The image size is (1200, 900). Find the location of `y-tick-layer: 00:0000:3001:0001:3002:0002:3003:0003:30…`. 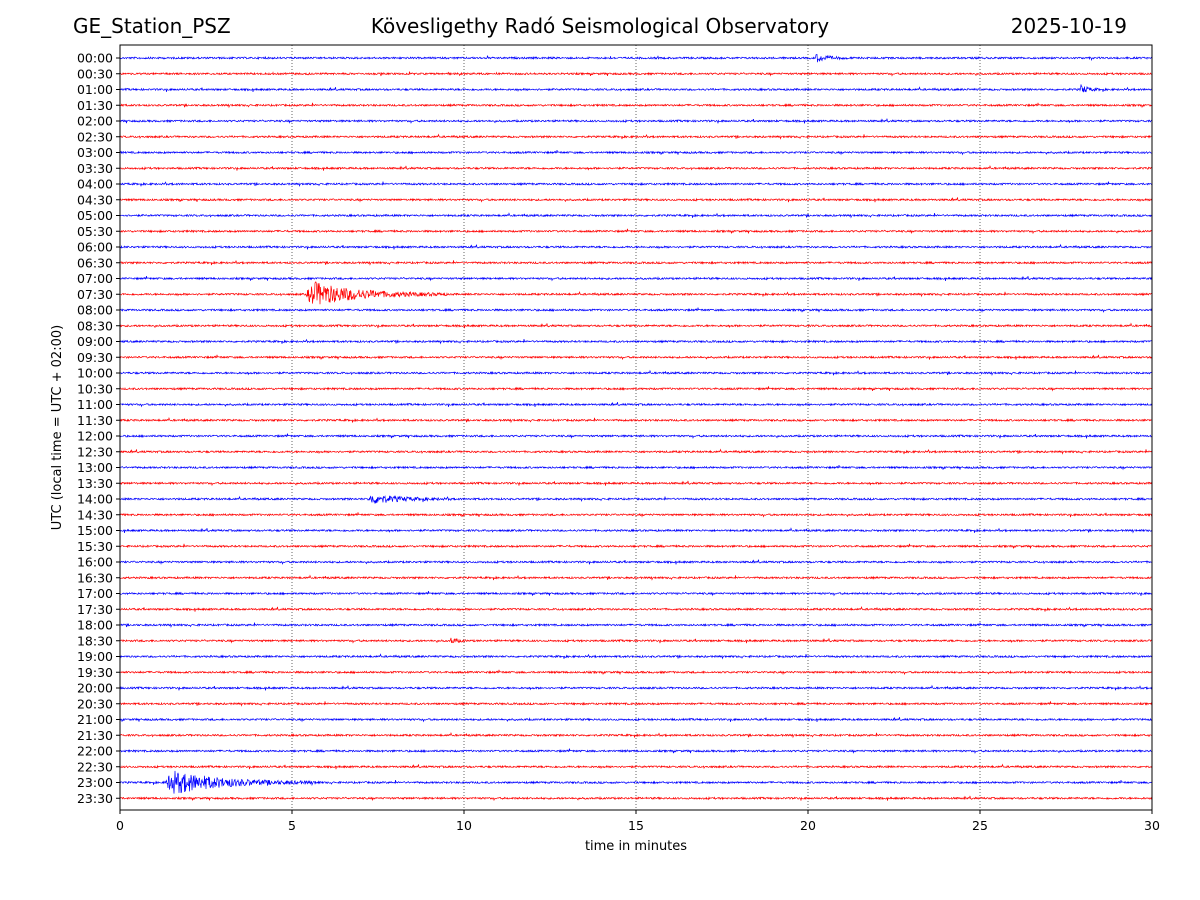

y-tick-layer: 00:0000:3001:0001:3002:0002:3003:0003:30… is located at coordinates (98, 428).